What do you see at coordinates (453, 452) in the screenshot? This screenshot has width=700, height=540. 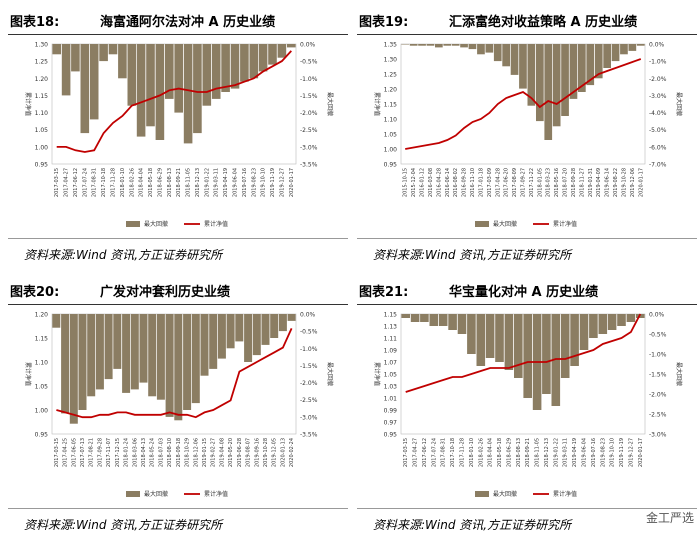 I see `x-tick-label: 2017-10-18` at bounding box center [453, 452].